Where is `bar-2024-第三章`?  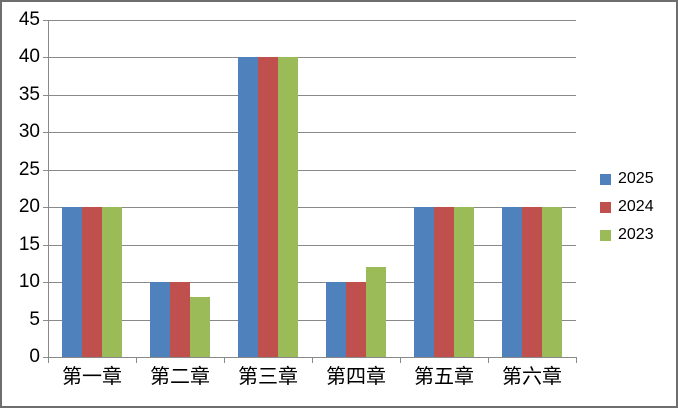
bar-2024-第三章 is located at coordinates (268, 207).